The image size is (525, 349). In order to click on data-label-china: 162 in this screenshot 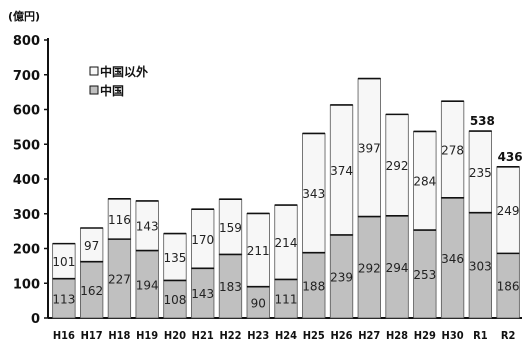, I will do `click(91, 291)`.